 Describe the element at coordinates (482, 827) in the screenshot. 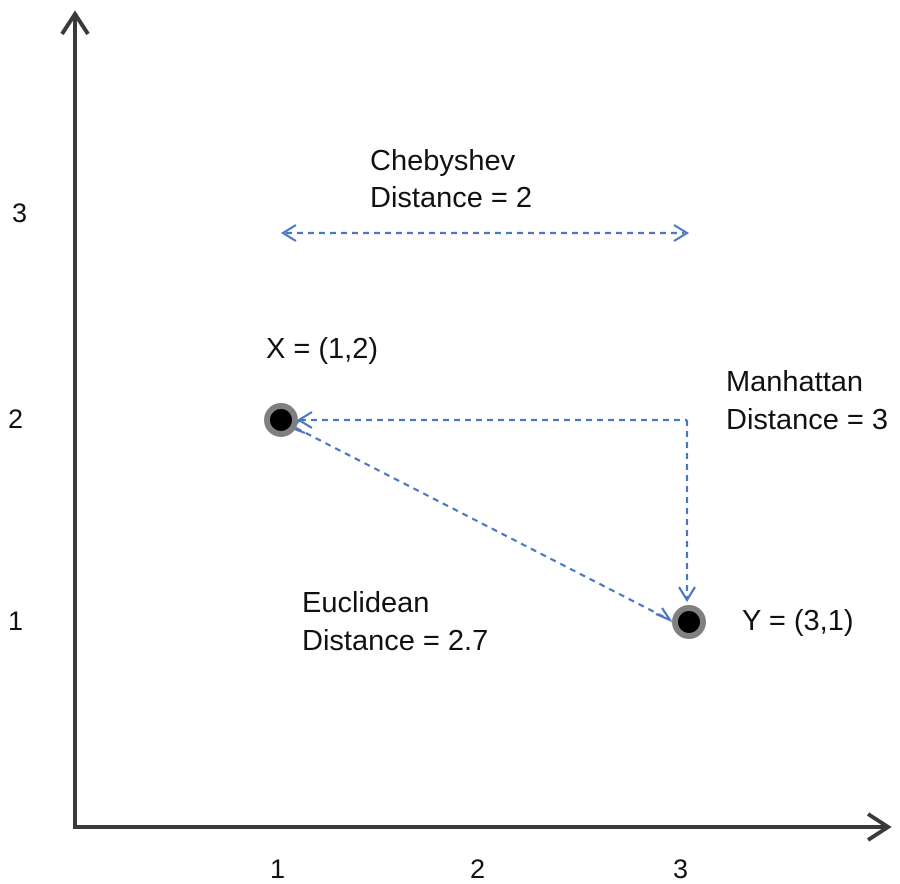

I see `x-axis` at that location.